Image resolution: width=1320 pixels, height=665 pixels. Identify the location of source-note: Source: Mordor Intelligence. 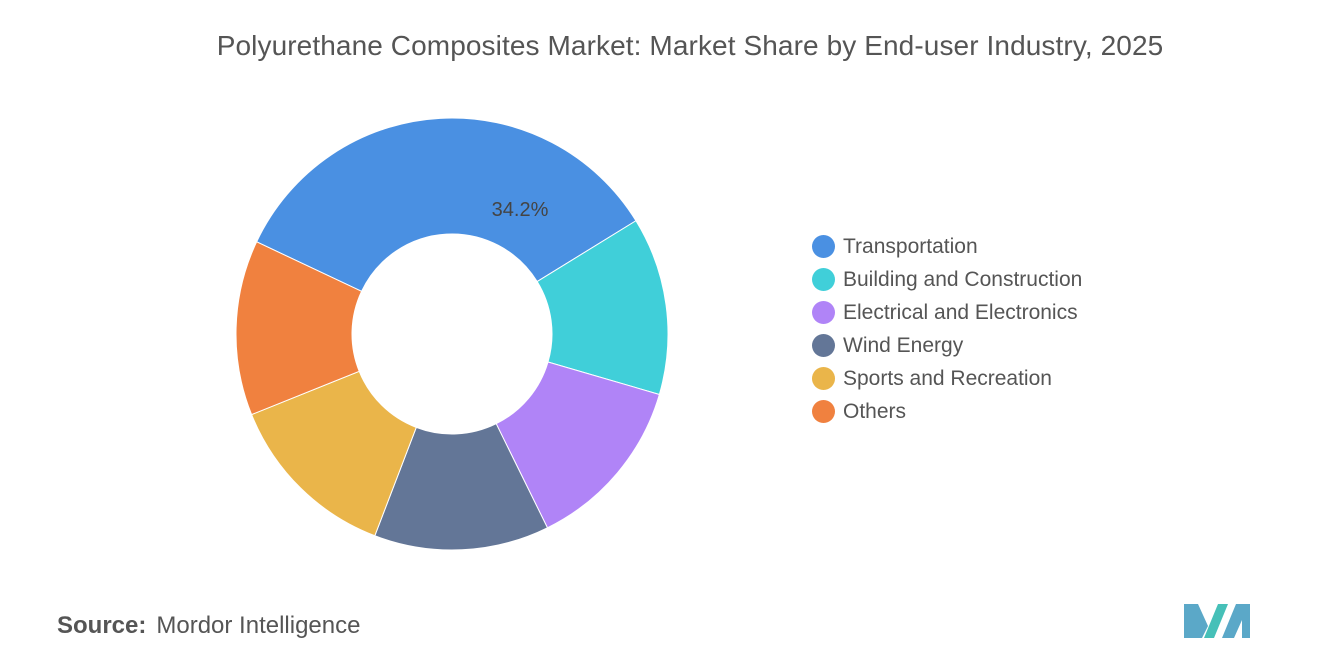
(208, 626).